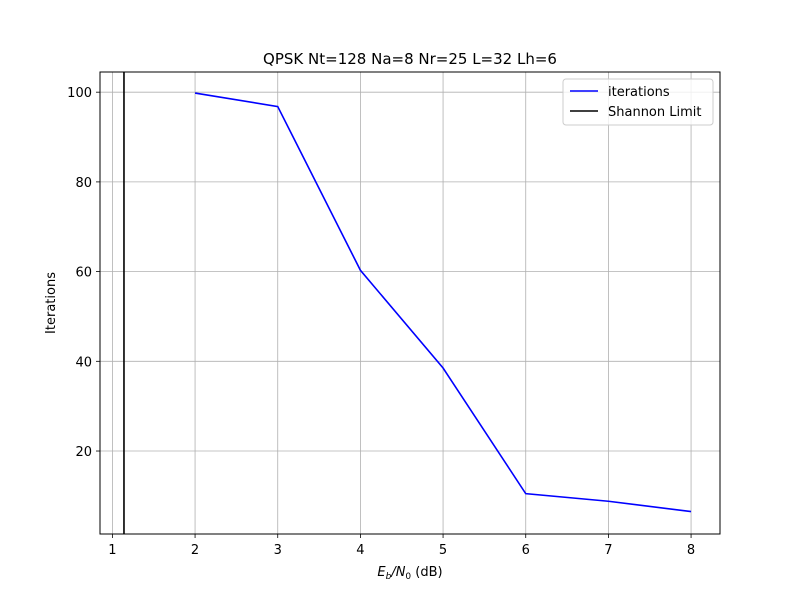 This screenshot has height=600, width=800. I want to click on y-tick-label: 60, so click(83, 273).